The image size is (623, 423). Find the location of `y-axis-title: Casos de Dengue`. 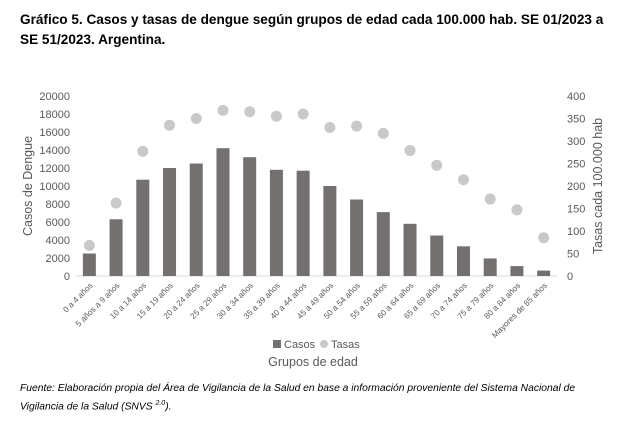

y-axis-title: Casos de Dengue is located at coordinates (28, 186).